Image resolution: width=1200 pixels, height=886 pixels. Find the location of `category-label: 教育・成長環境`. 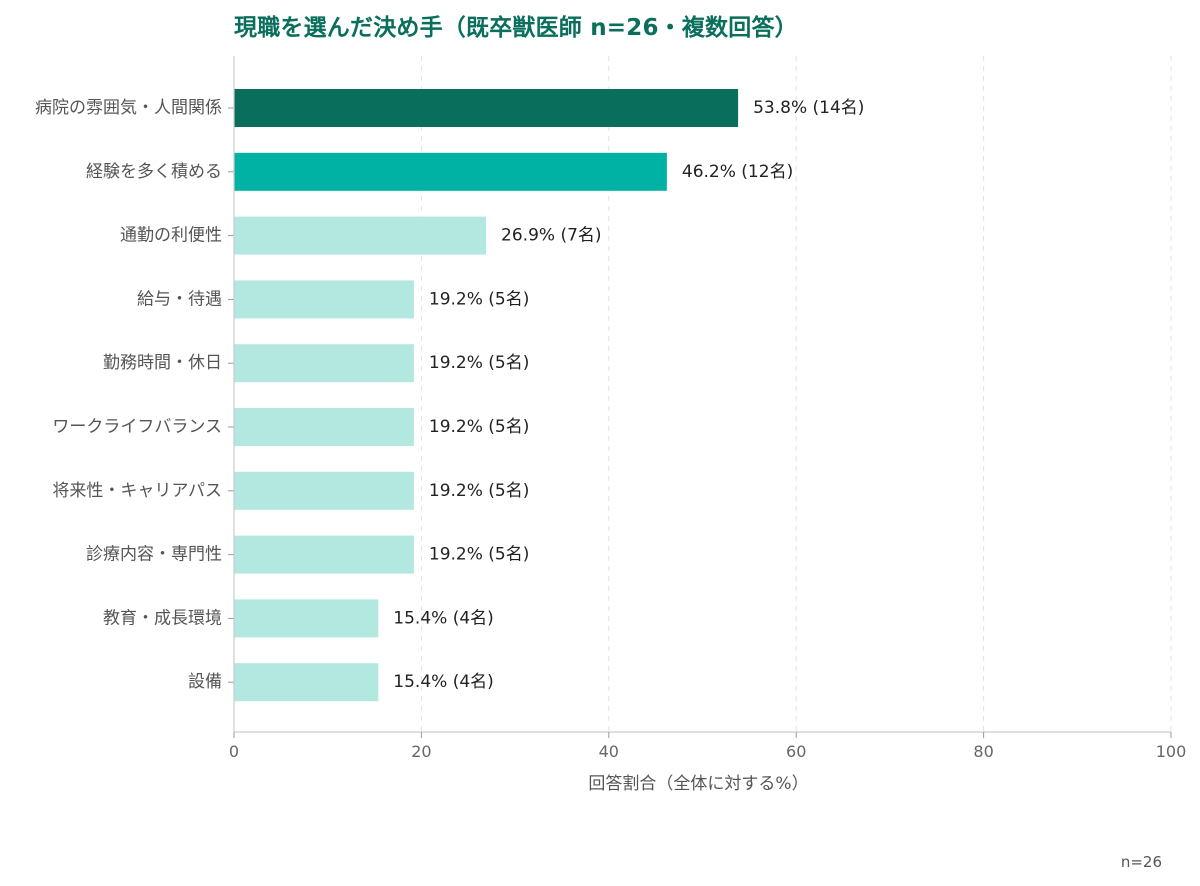

category-label: 教育・成長環境 is located at coordinates (162, 618).